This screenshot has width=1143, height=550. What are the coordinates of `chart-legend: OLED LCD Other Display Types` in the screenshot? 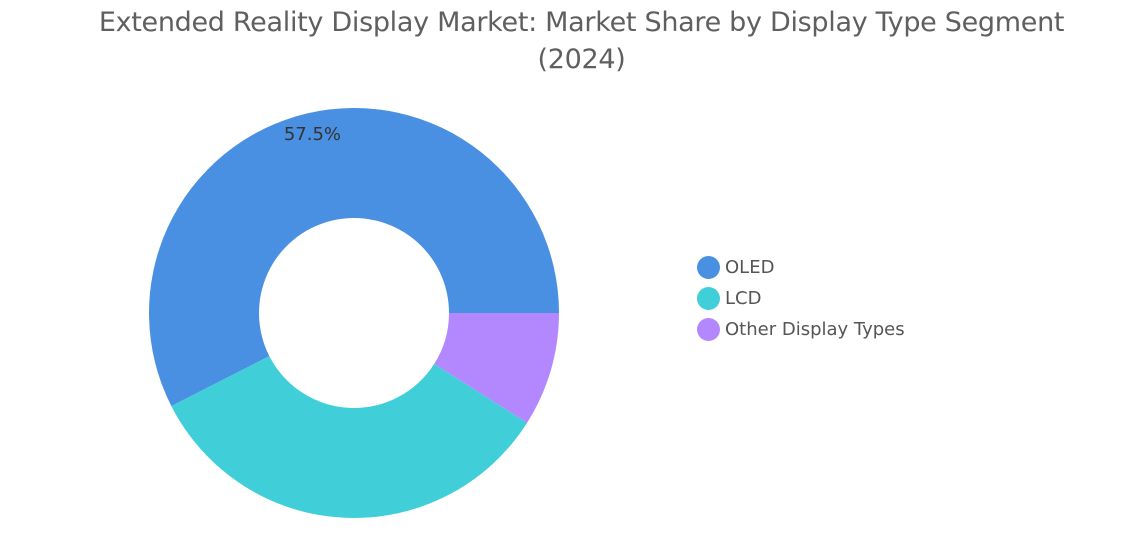 It's located at (801, 298).